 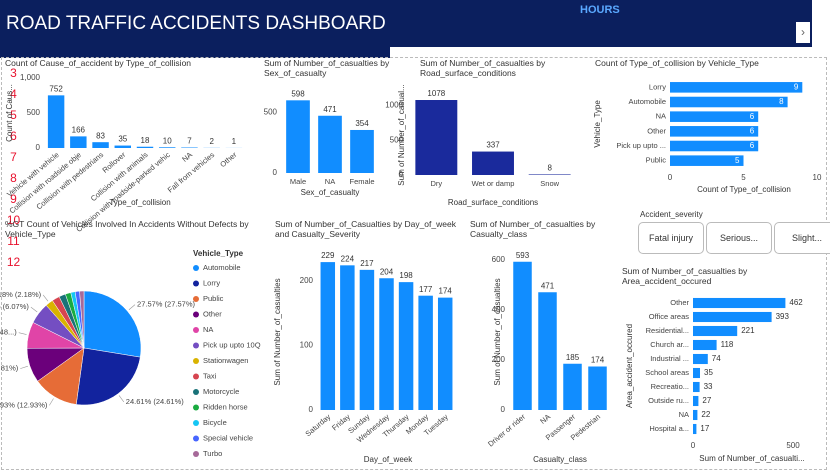 I want to click on legend-label: Pick up upto 10Q, so click(x=232, y=344).